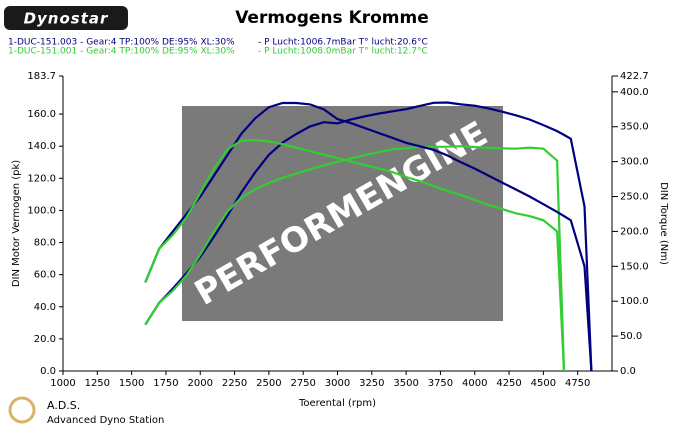 Image resolution: width=685 pixels, height=428 pixels. I want to click on y2-tick-label: 250.0, so click(634, 197).